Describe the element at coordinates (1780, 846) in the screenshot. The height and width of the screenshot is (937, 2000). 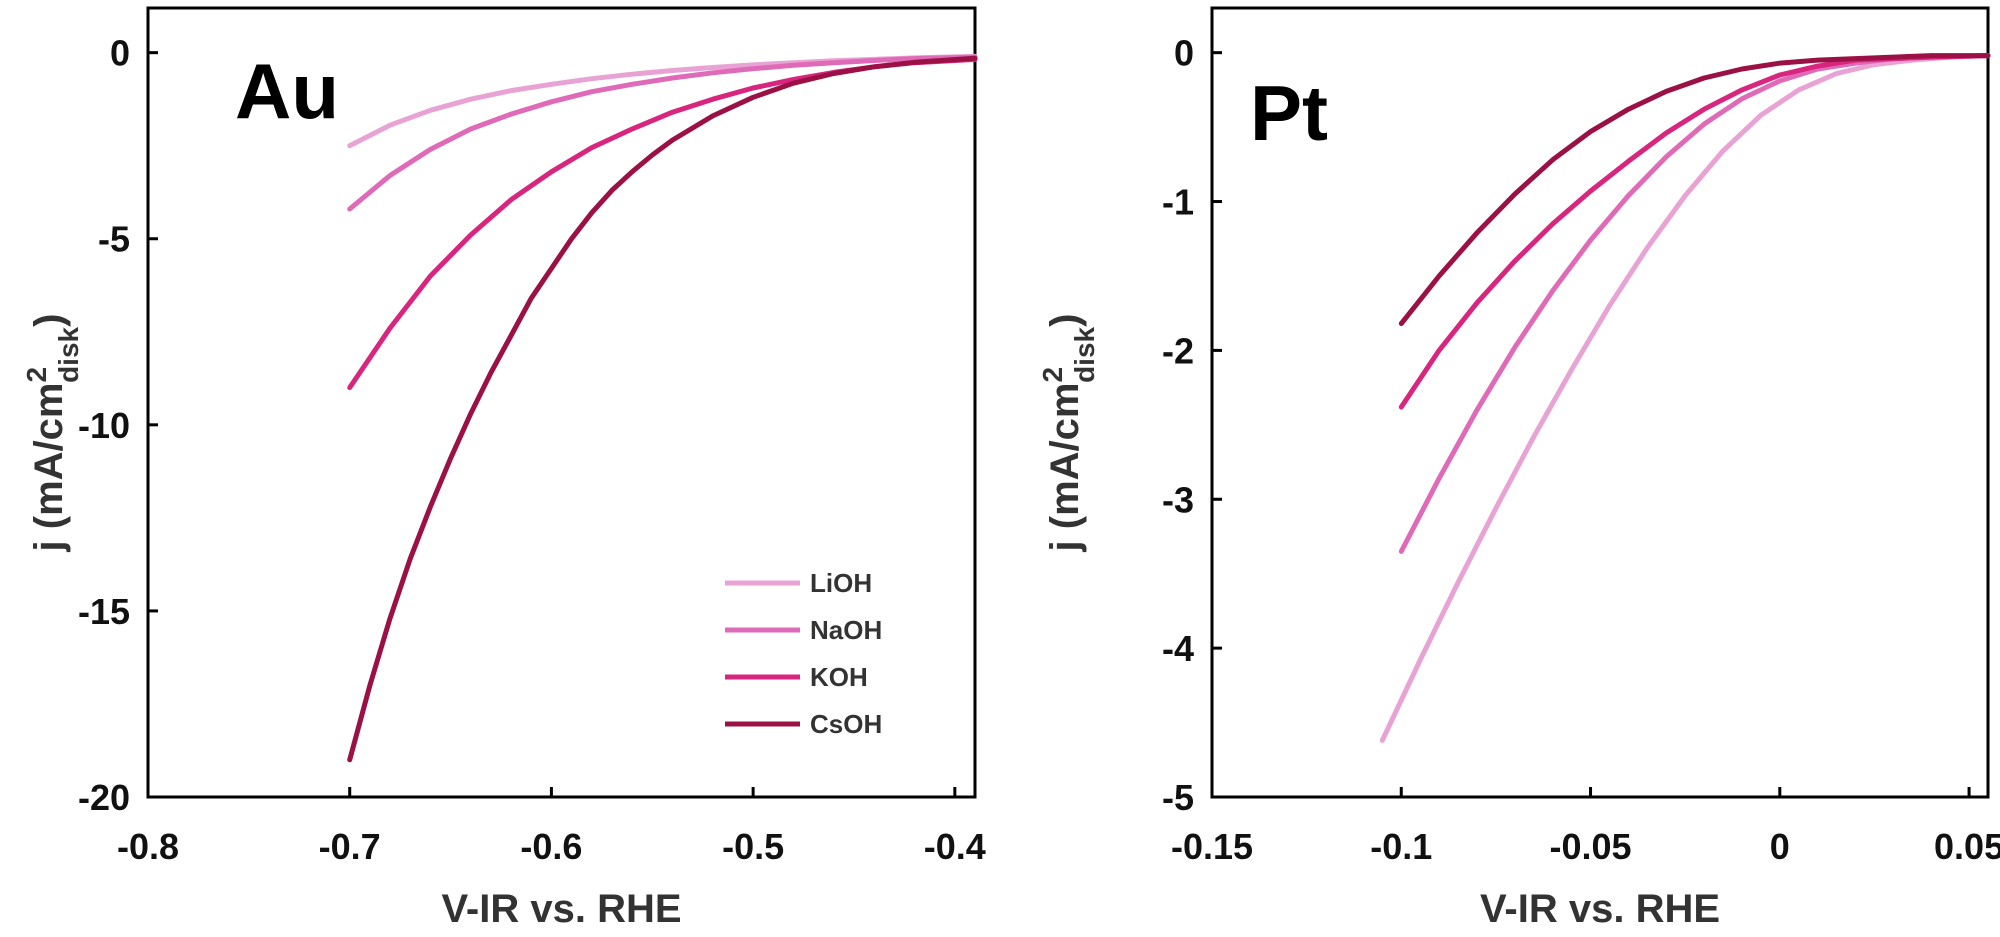
I see `chart-pt-x-tick-label: 0` at that location.